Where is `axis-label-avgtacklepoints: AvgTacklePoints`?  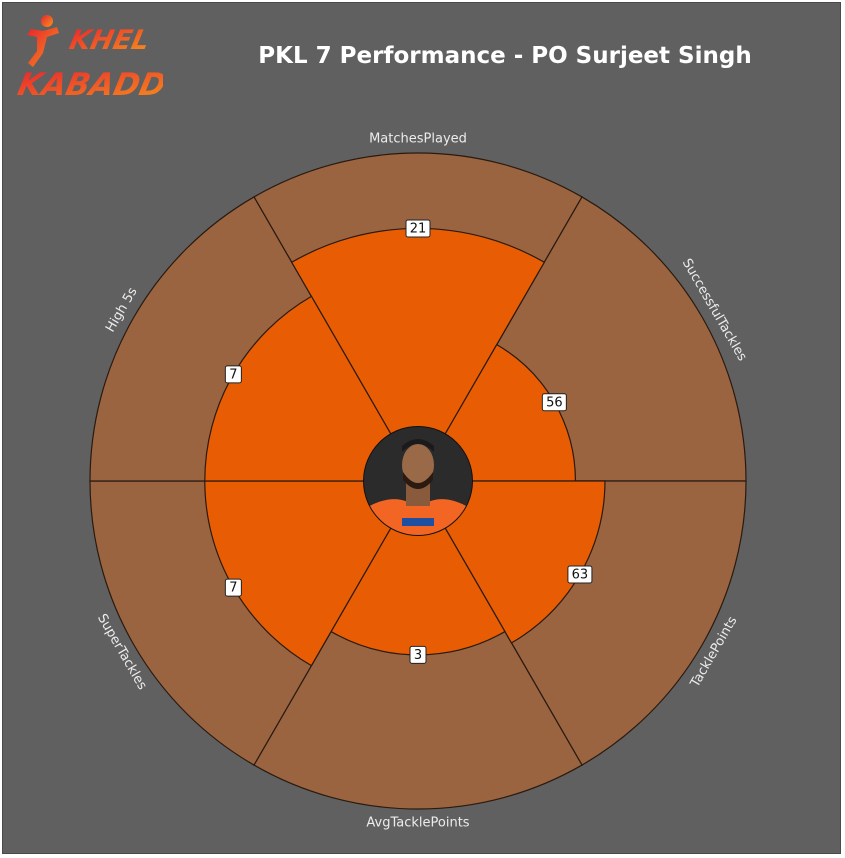 axis-label-avgtacklepoints: AvgTacklePoints is located at coordinates (417, 823).